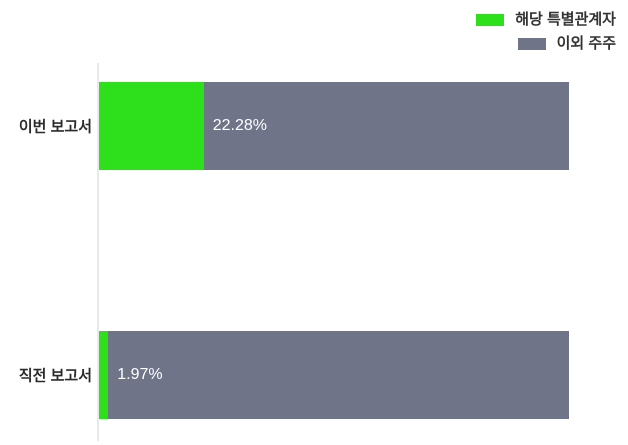 The height and width of the screenshot is (445, 628). What do you see at coordinates (586, 43) in the screenshot?
I see `legend-label-1: 이외 주주` at bounding box center [586, 43].